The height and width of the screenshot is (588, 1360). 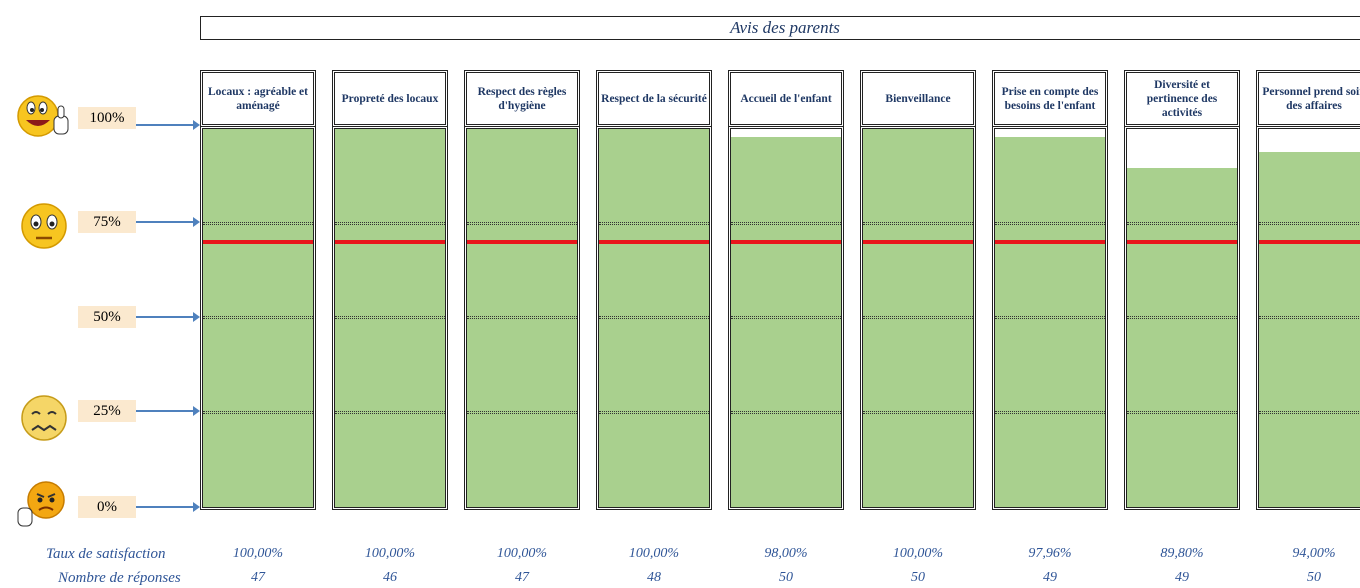 What do you see at coordinates (1314, 553) in the screenshot?
I see `satisfaction-value: 94,00%` at bounding box center [1314, 553].